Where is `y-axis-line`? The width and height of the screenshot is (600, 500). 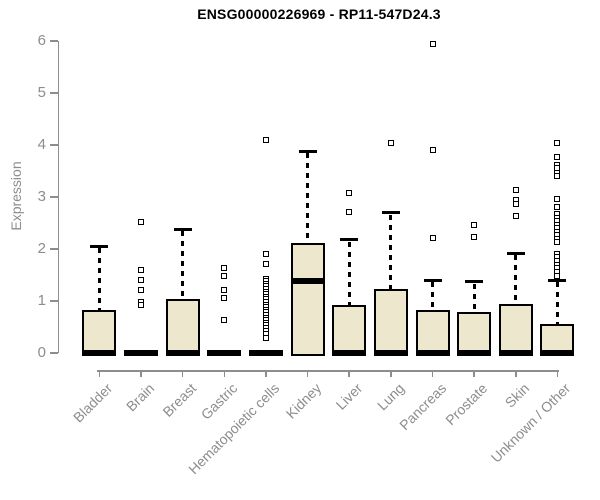
y-axis-line is located at coordinates (58, 197).